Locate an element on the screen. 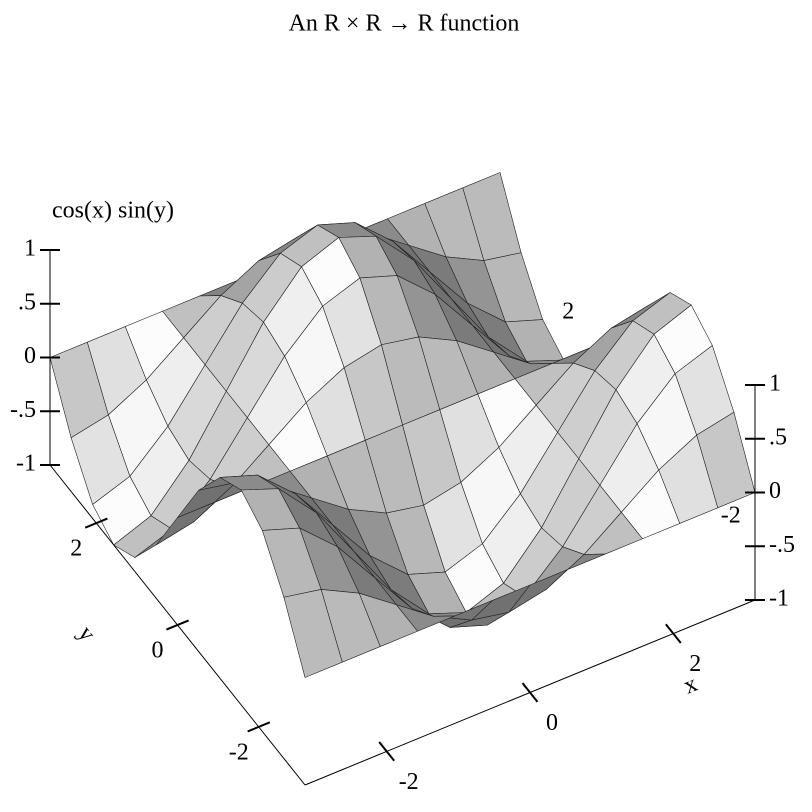 This screenshot has height=812, width=812. surface-patch is located at coordinates (313, 633).